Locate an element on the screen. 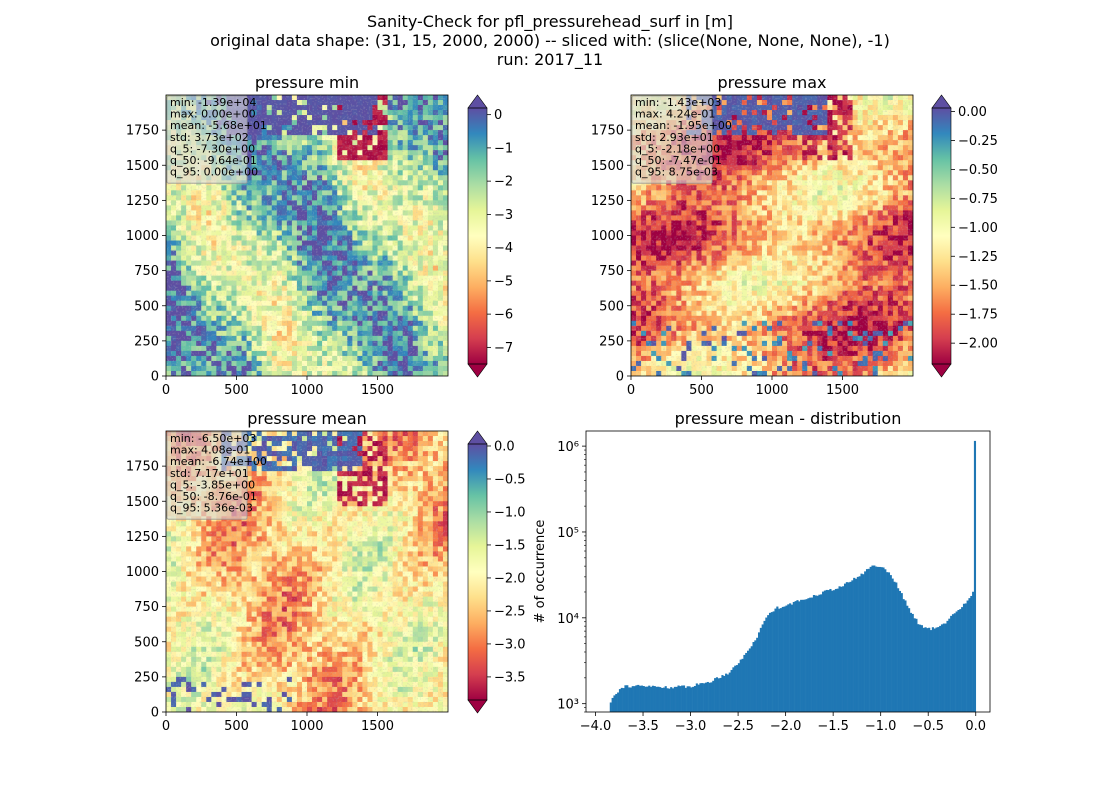 Image resolution: width=1100 pixels, height=800 pixels. y-tick-label: 0 is located at coordinates (155, 713).